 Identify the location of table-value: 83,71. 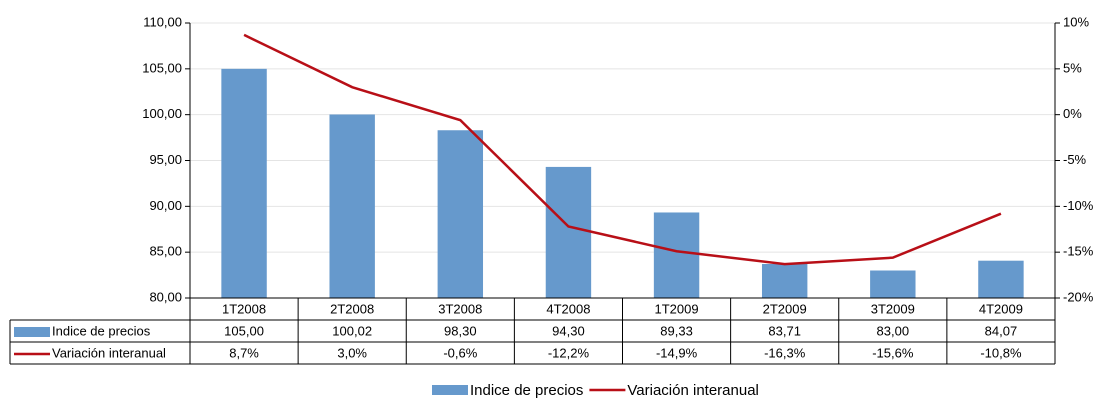
(784, 330).